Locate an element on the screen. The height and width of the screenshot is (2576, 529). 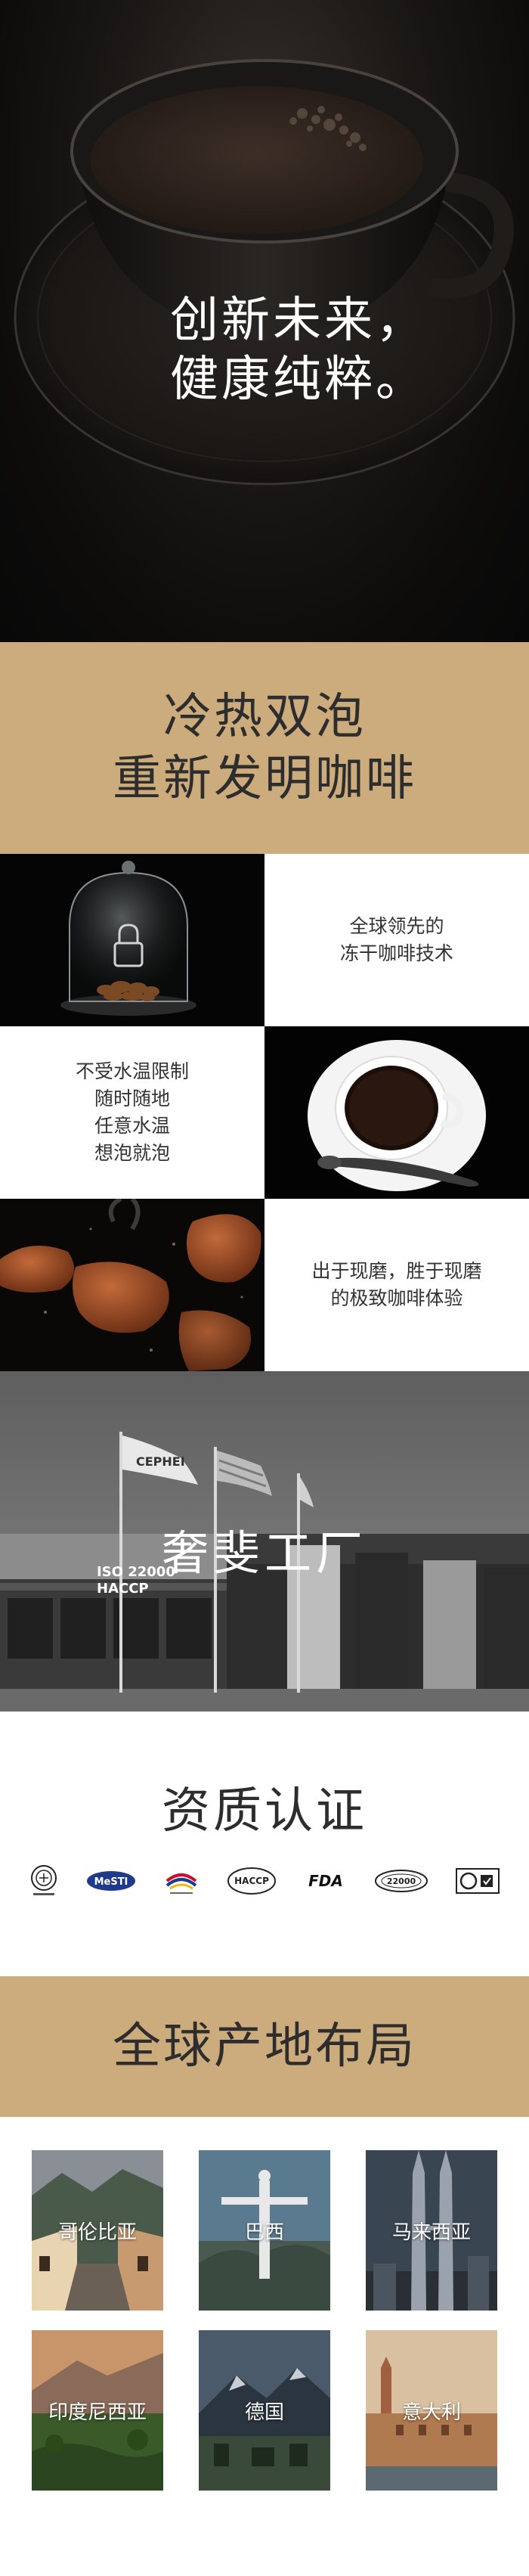
iso-logo-text: 22000 is located at coordinates (401, 1881).